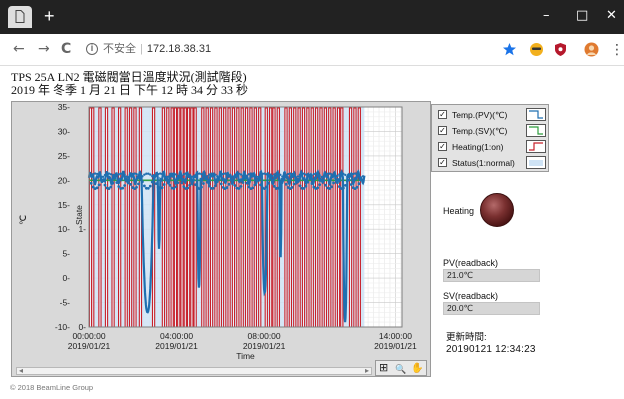 The image size is (624, 399). I want to click on state-tick-label: 0-, so click(82, 327).